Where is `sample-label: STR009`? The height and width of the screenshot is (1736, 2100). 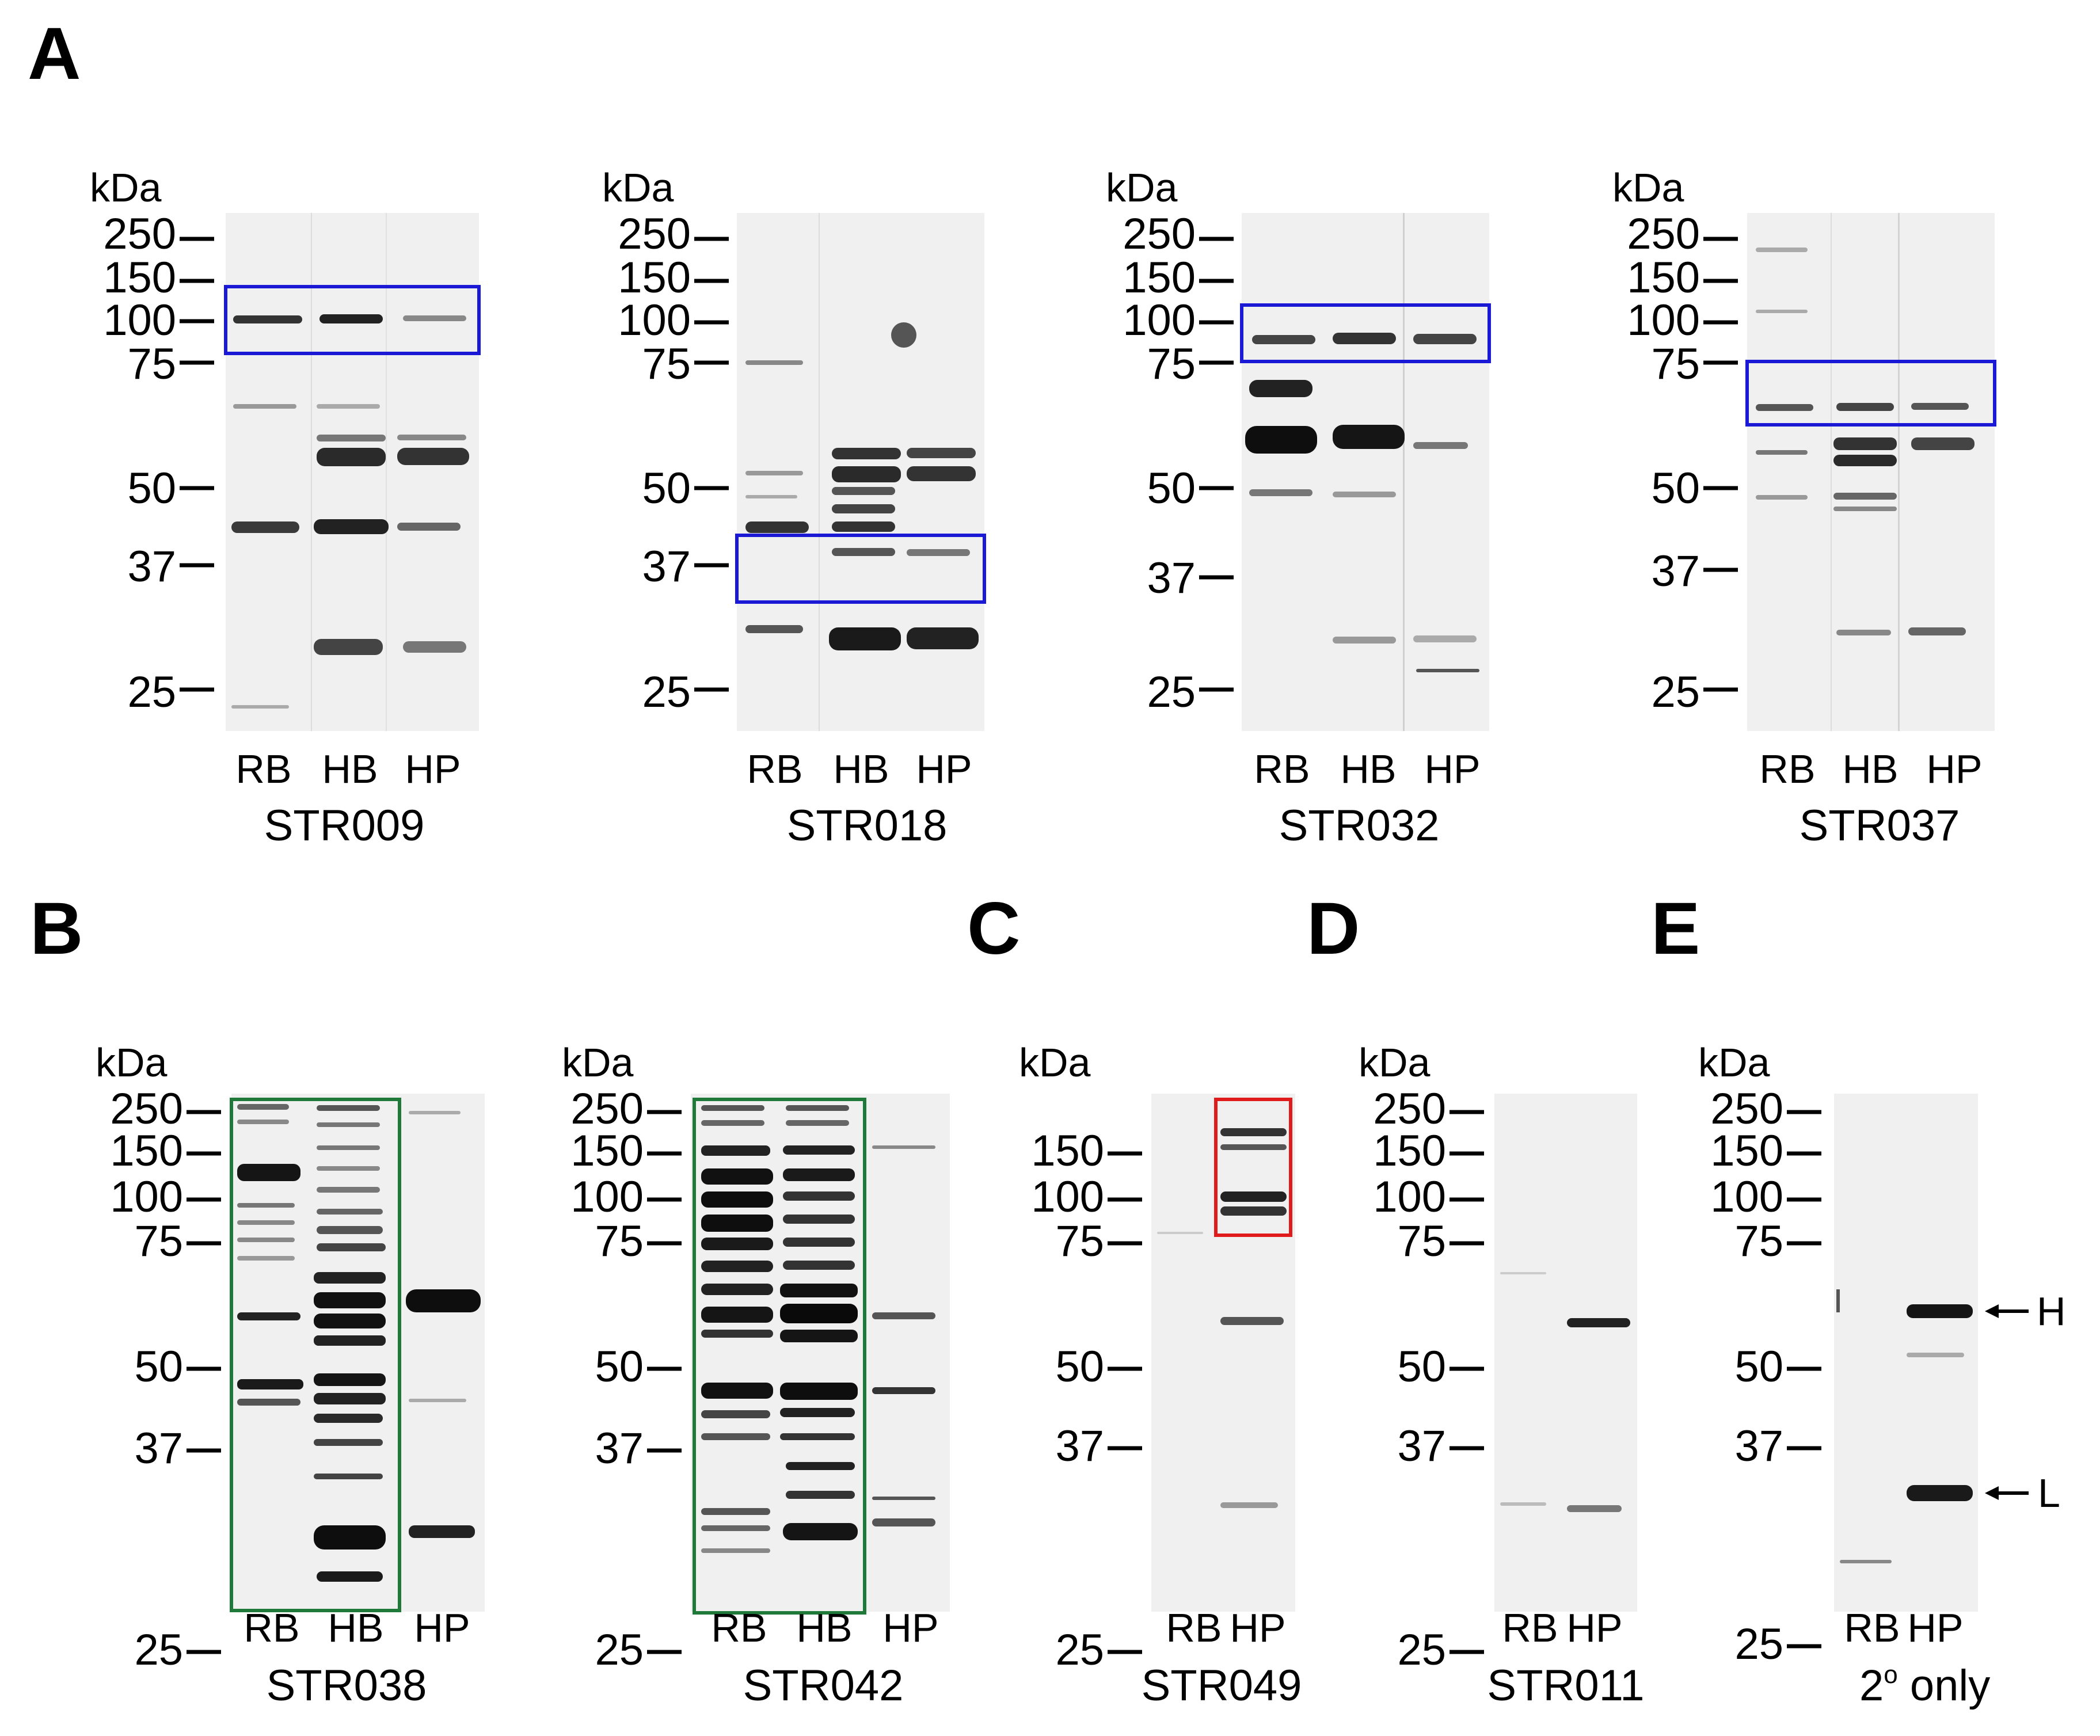
sample-label: STR009 is located at coordinates (345, 823).